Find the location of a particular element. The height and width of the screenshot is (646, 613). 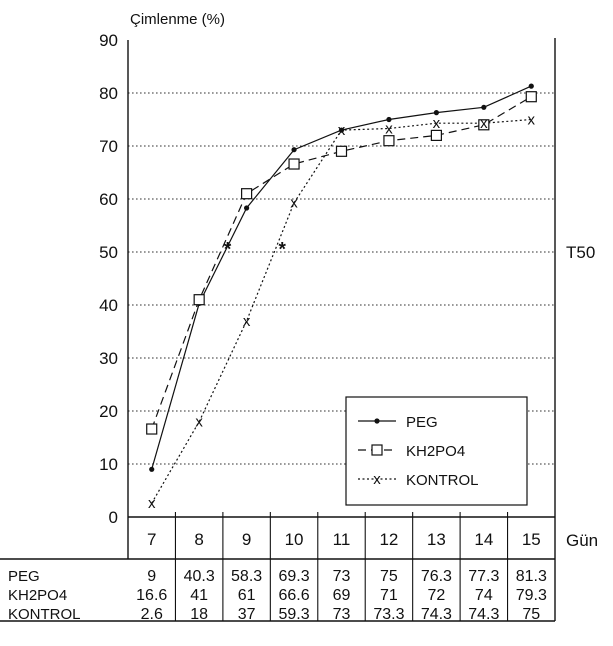

x-tick-label: 10 is located at coordinates (294, 539).